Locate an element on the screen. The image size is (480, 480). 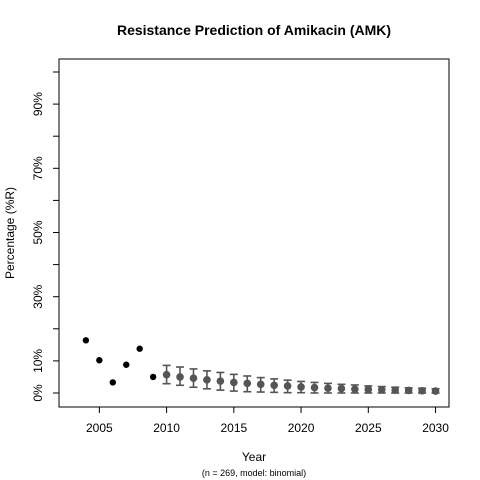
x-tick-label: 2005 is located at coordinates (99, 428).